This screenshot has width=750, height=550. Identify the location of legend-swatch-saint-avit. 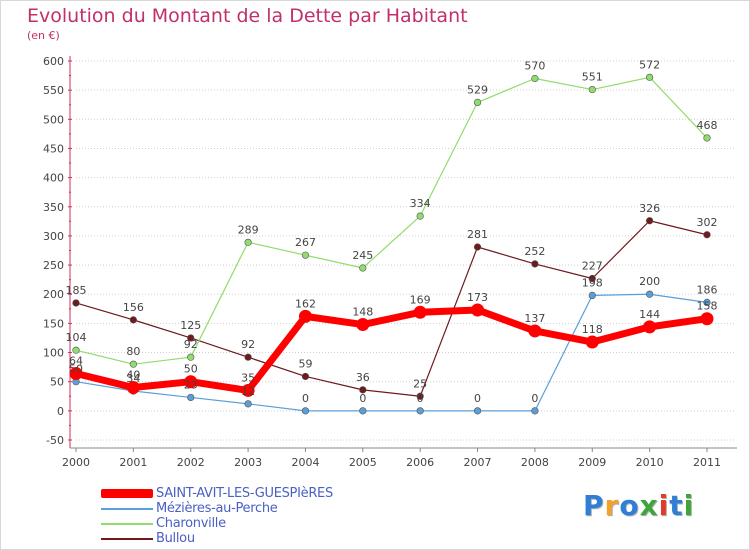
(127, 493).